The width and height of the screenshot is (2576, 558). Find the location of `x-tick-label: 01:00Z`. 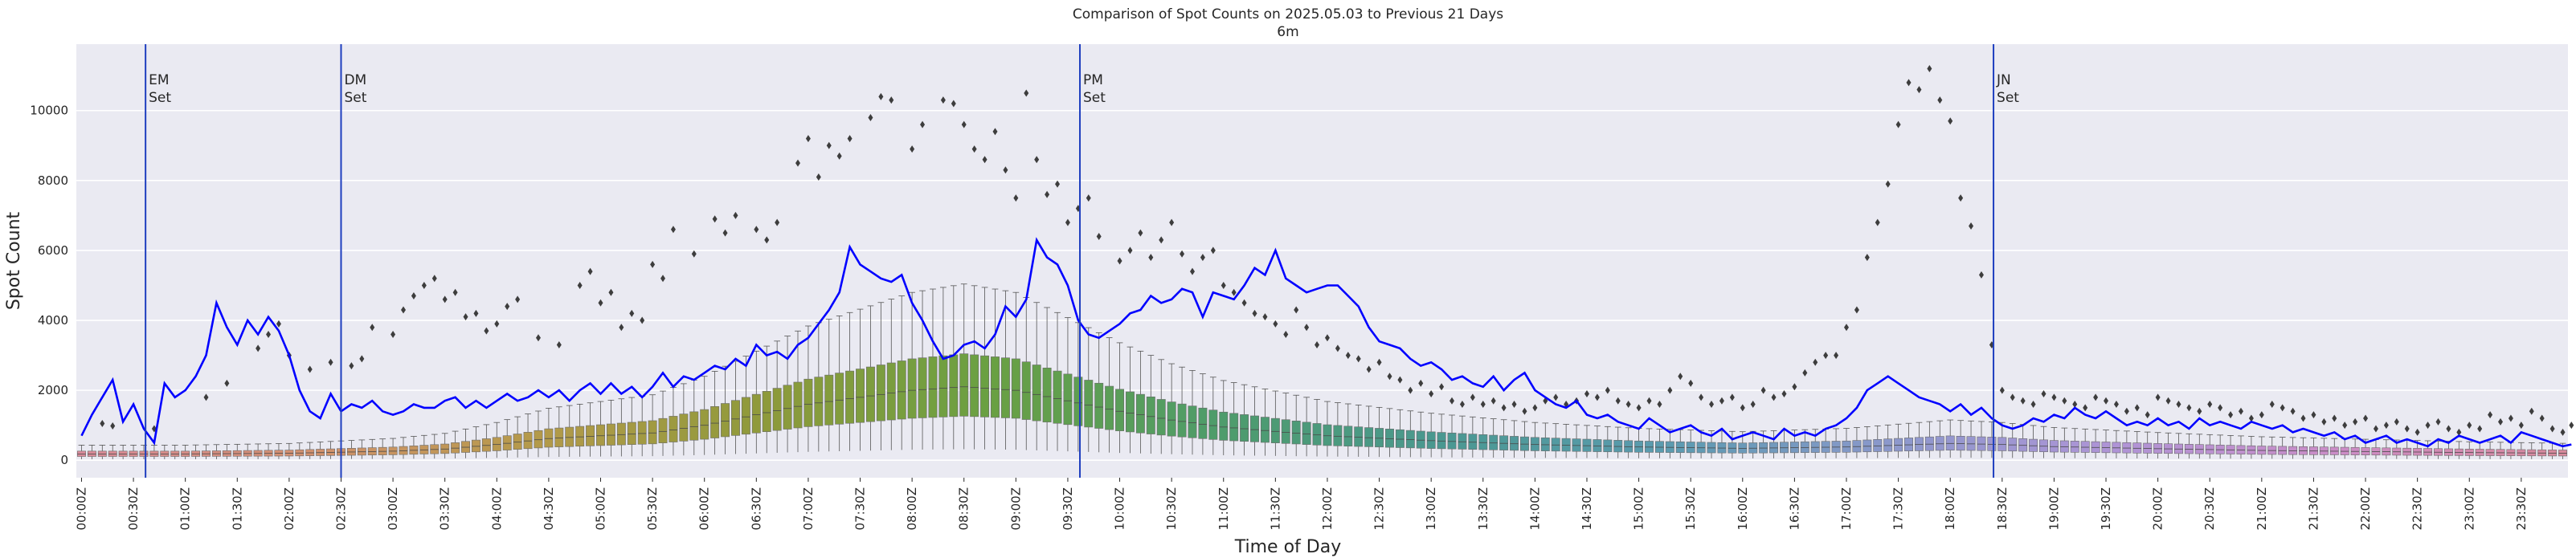

x-tick-label: 01:00Z is located at coordinates (185, 509).